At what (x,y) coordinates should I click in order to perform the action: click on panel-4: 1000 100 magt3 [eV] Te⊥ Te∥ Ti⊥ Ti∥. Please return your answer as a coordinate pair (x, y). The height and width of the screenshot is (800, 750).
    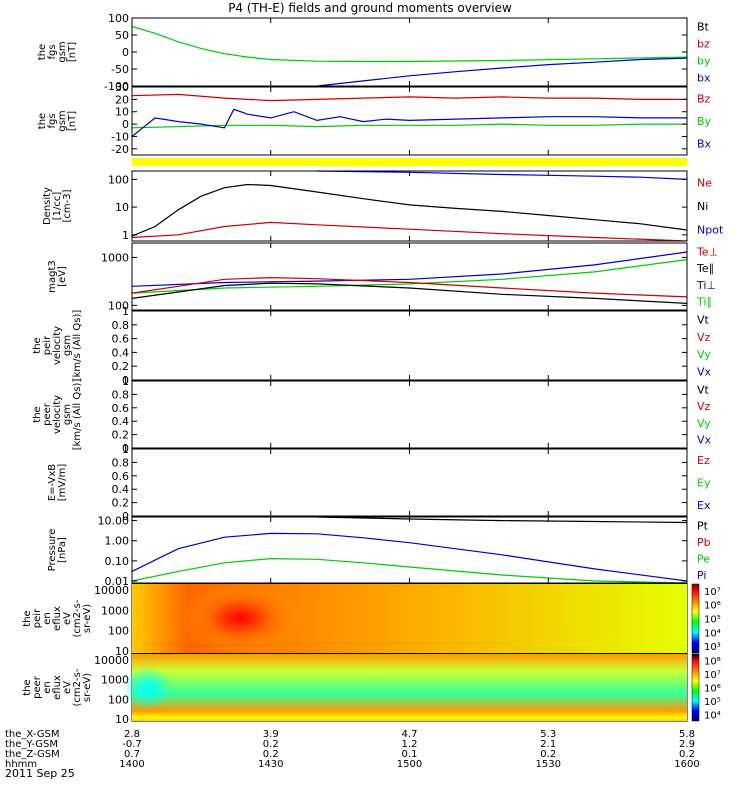
    Looking at the image, I should click on (382, 277).